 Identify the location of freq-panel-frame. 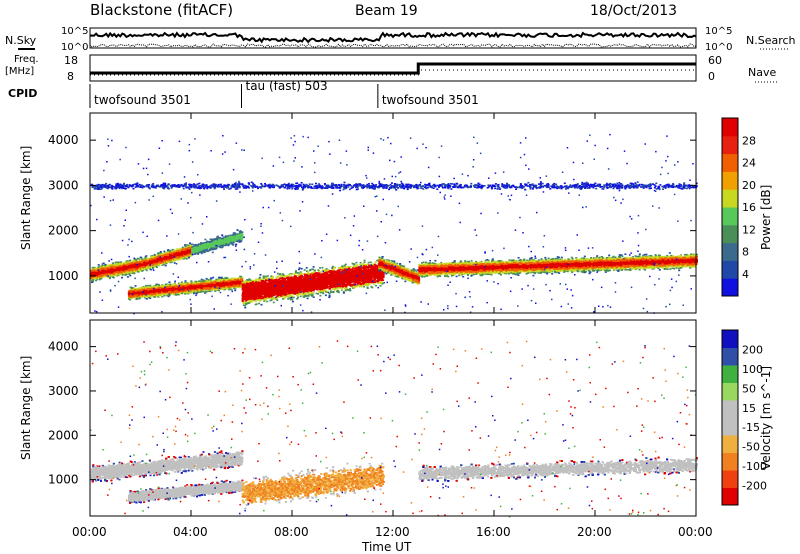
(393, 68).